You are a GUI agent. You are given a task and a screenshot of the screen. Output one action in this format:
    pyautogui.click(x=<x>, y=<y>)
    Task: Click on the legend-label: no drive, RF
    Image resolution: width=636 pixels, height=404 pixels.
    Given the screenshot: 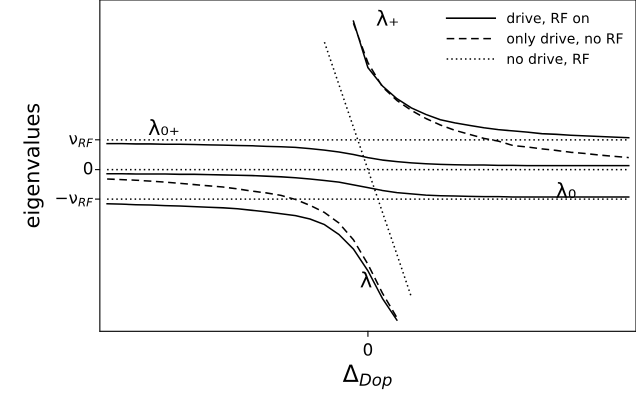 What is the action you would take?
    pyautogui.click(x=548, y=59)
    